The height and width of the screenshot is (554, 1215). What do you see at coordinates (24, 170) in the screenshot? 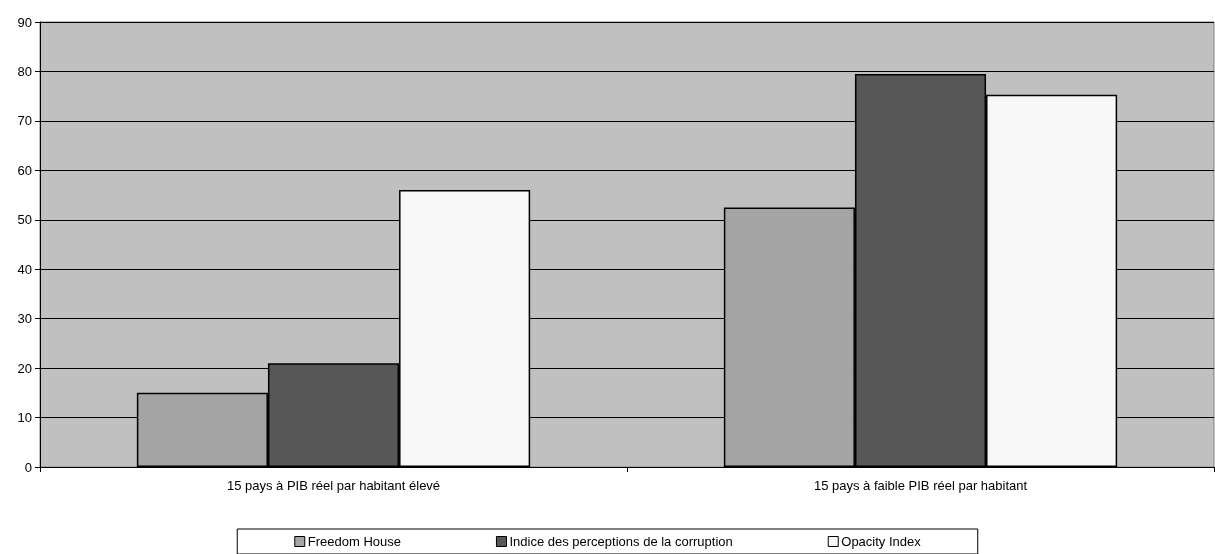
I see `y-tick-label: 60` at bounding box center [24, 170].